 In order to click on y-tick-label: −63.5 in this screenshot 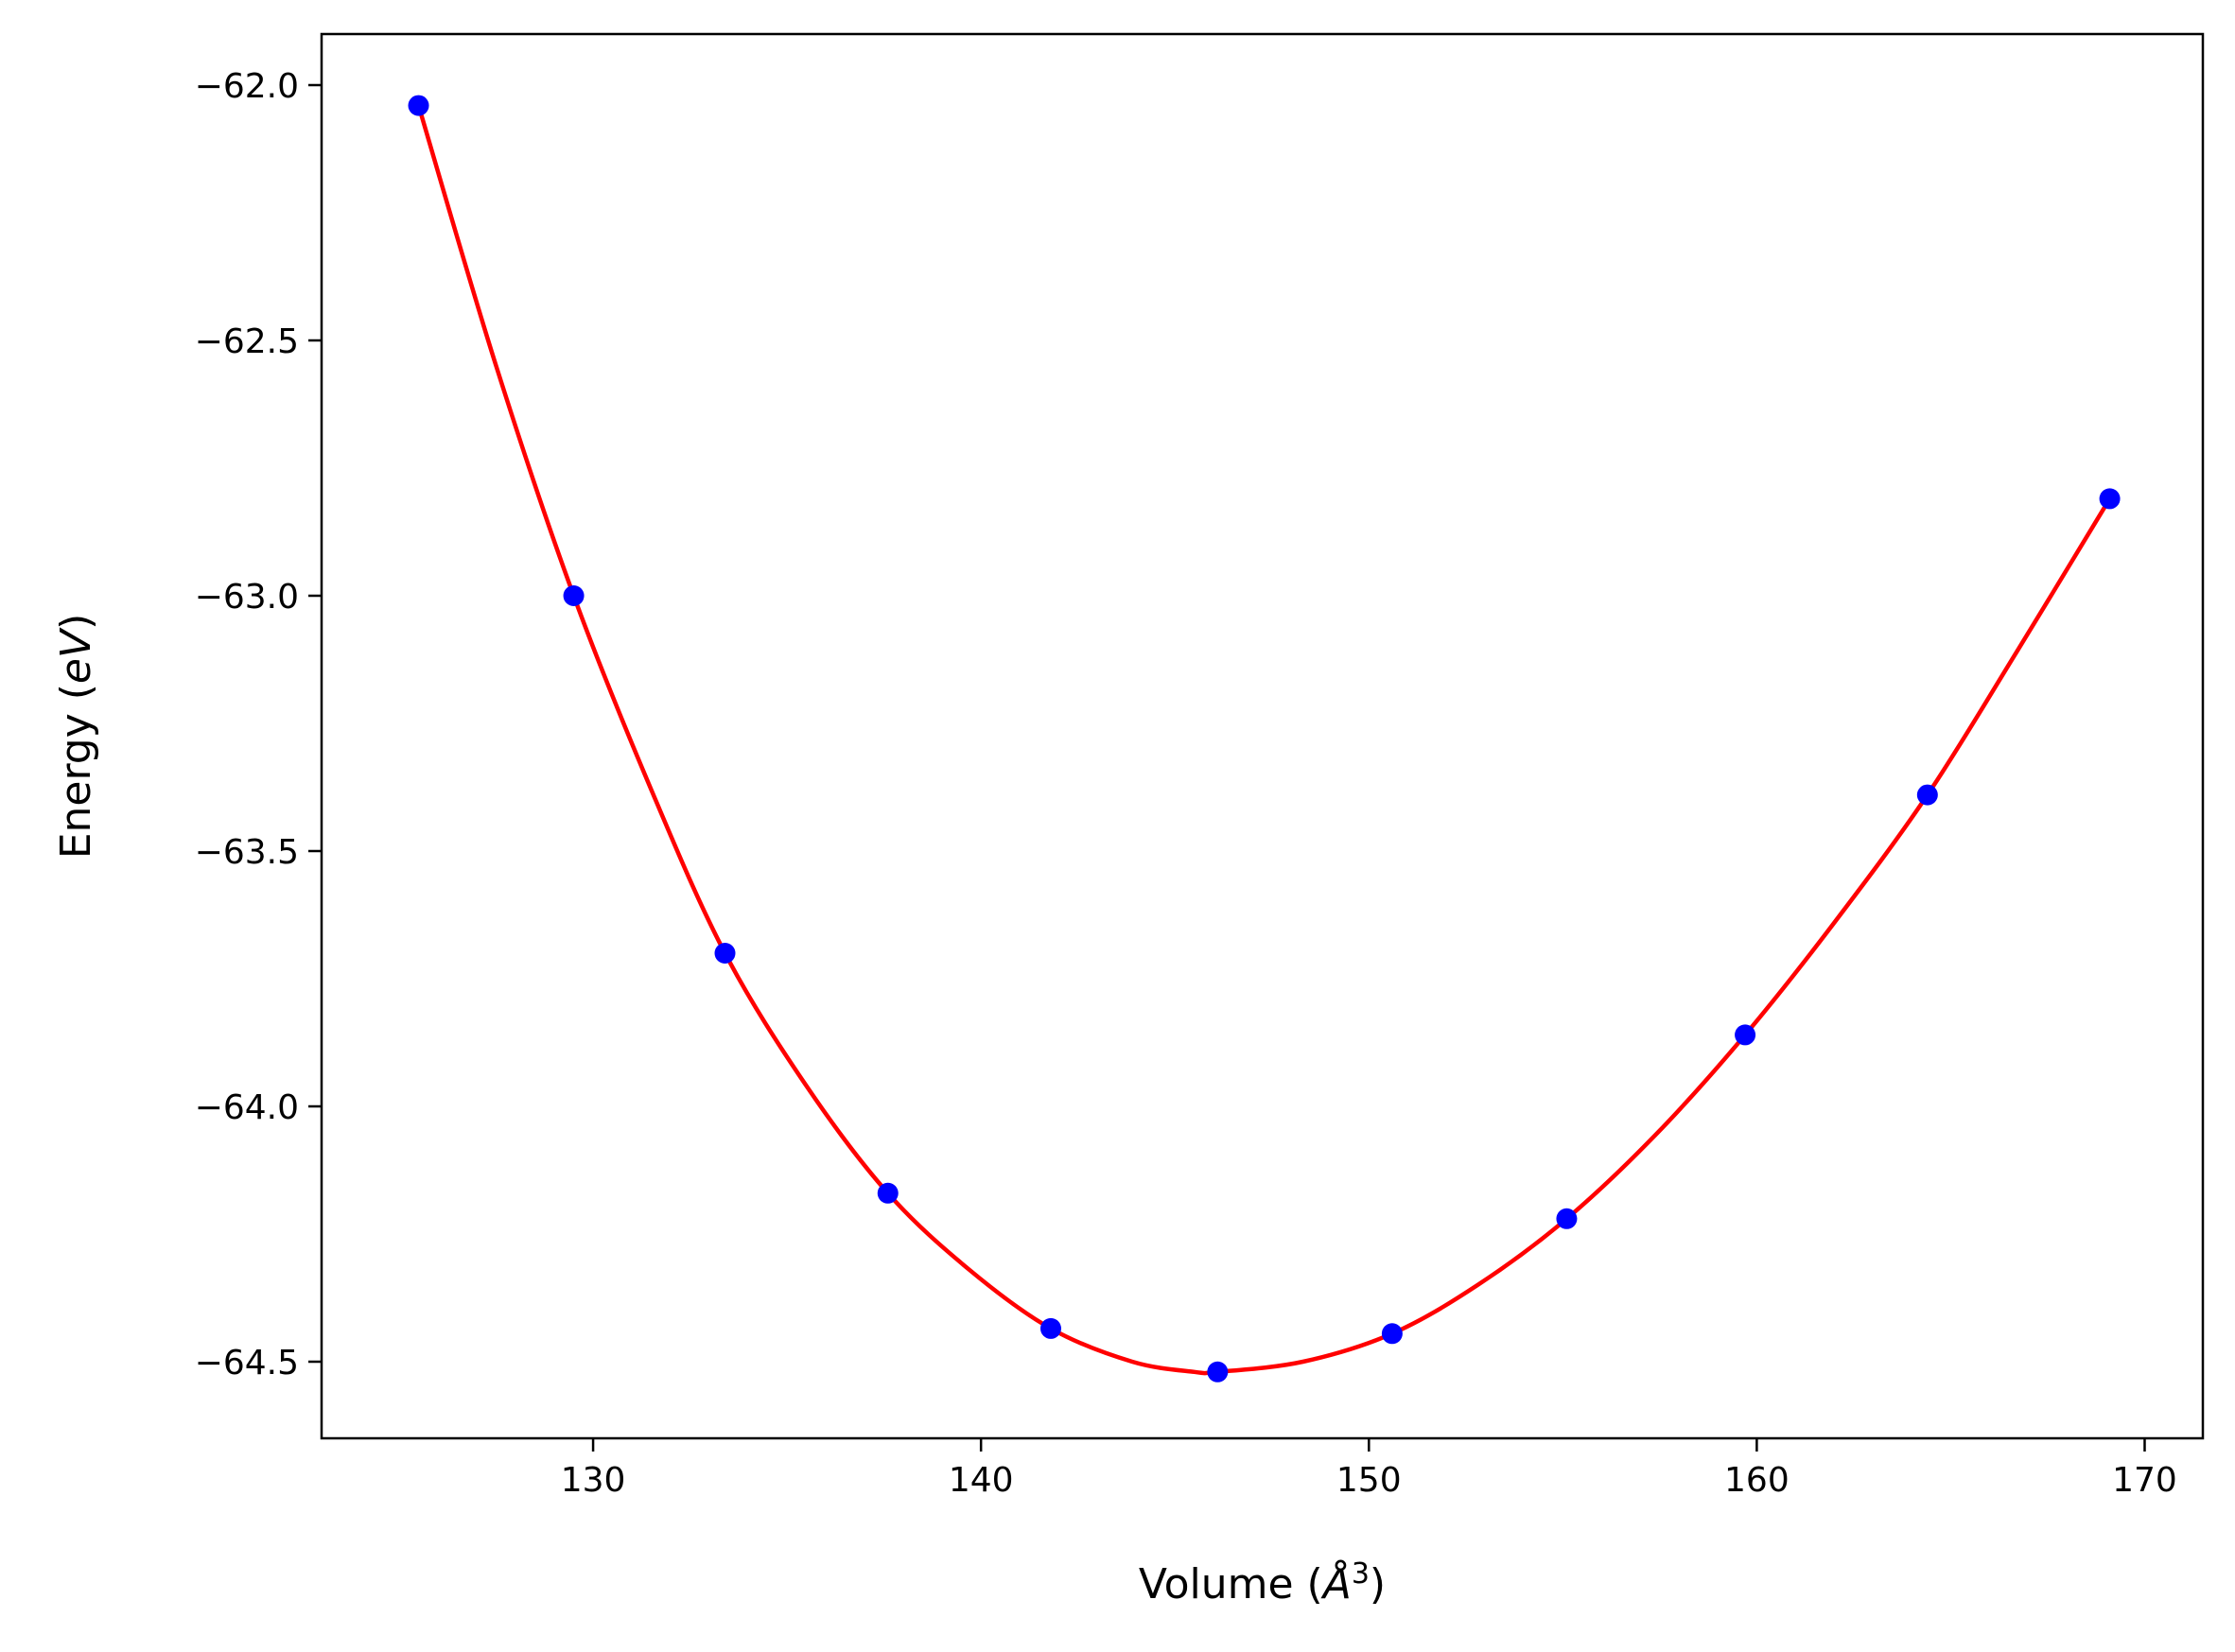, I will do `click(247, 853)`.